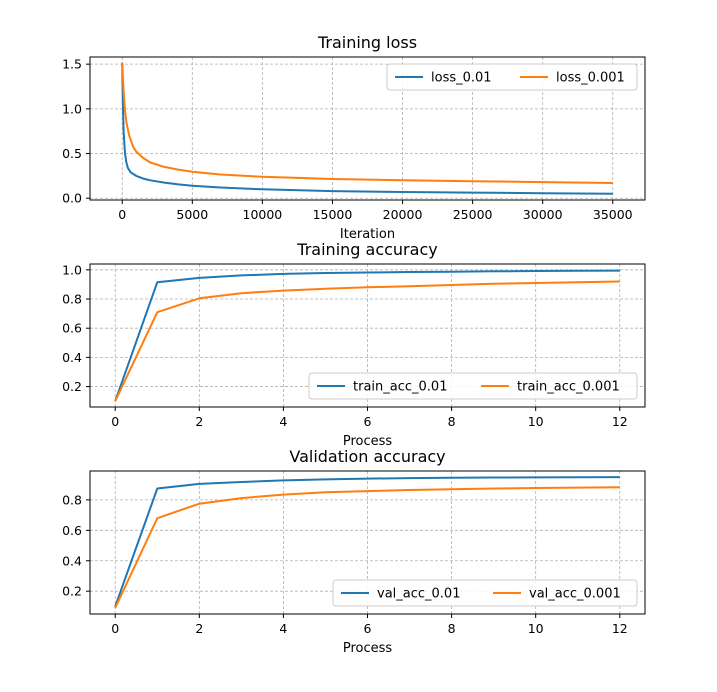  I want to click on x-tick-label: 5000, so click(192, 214).